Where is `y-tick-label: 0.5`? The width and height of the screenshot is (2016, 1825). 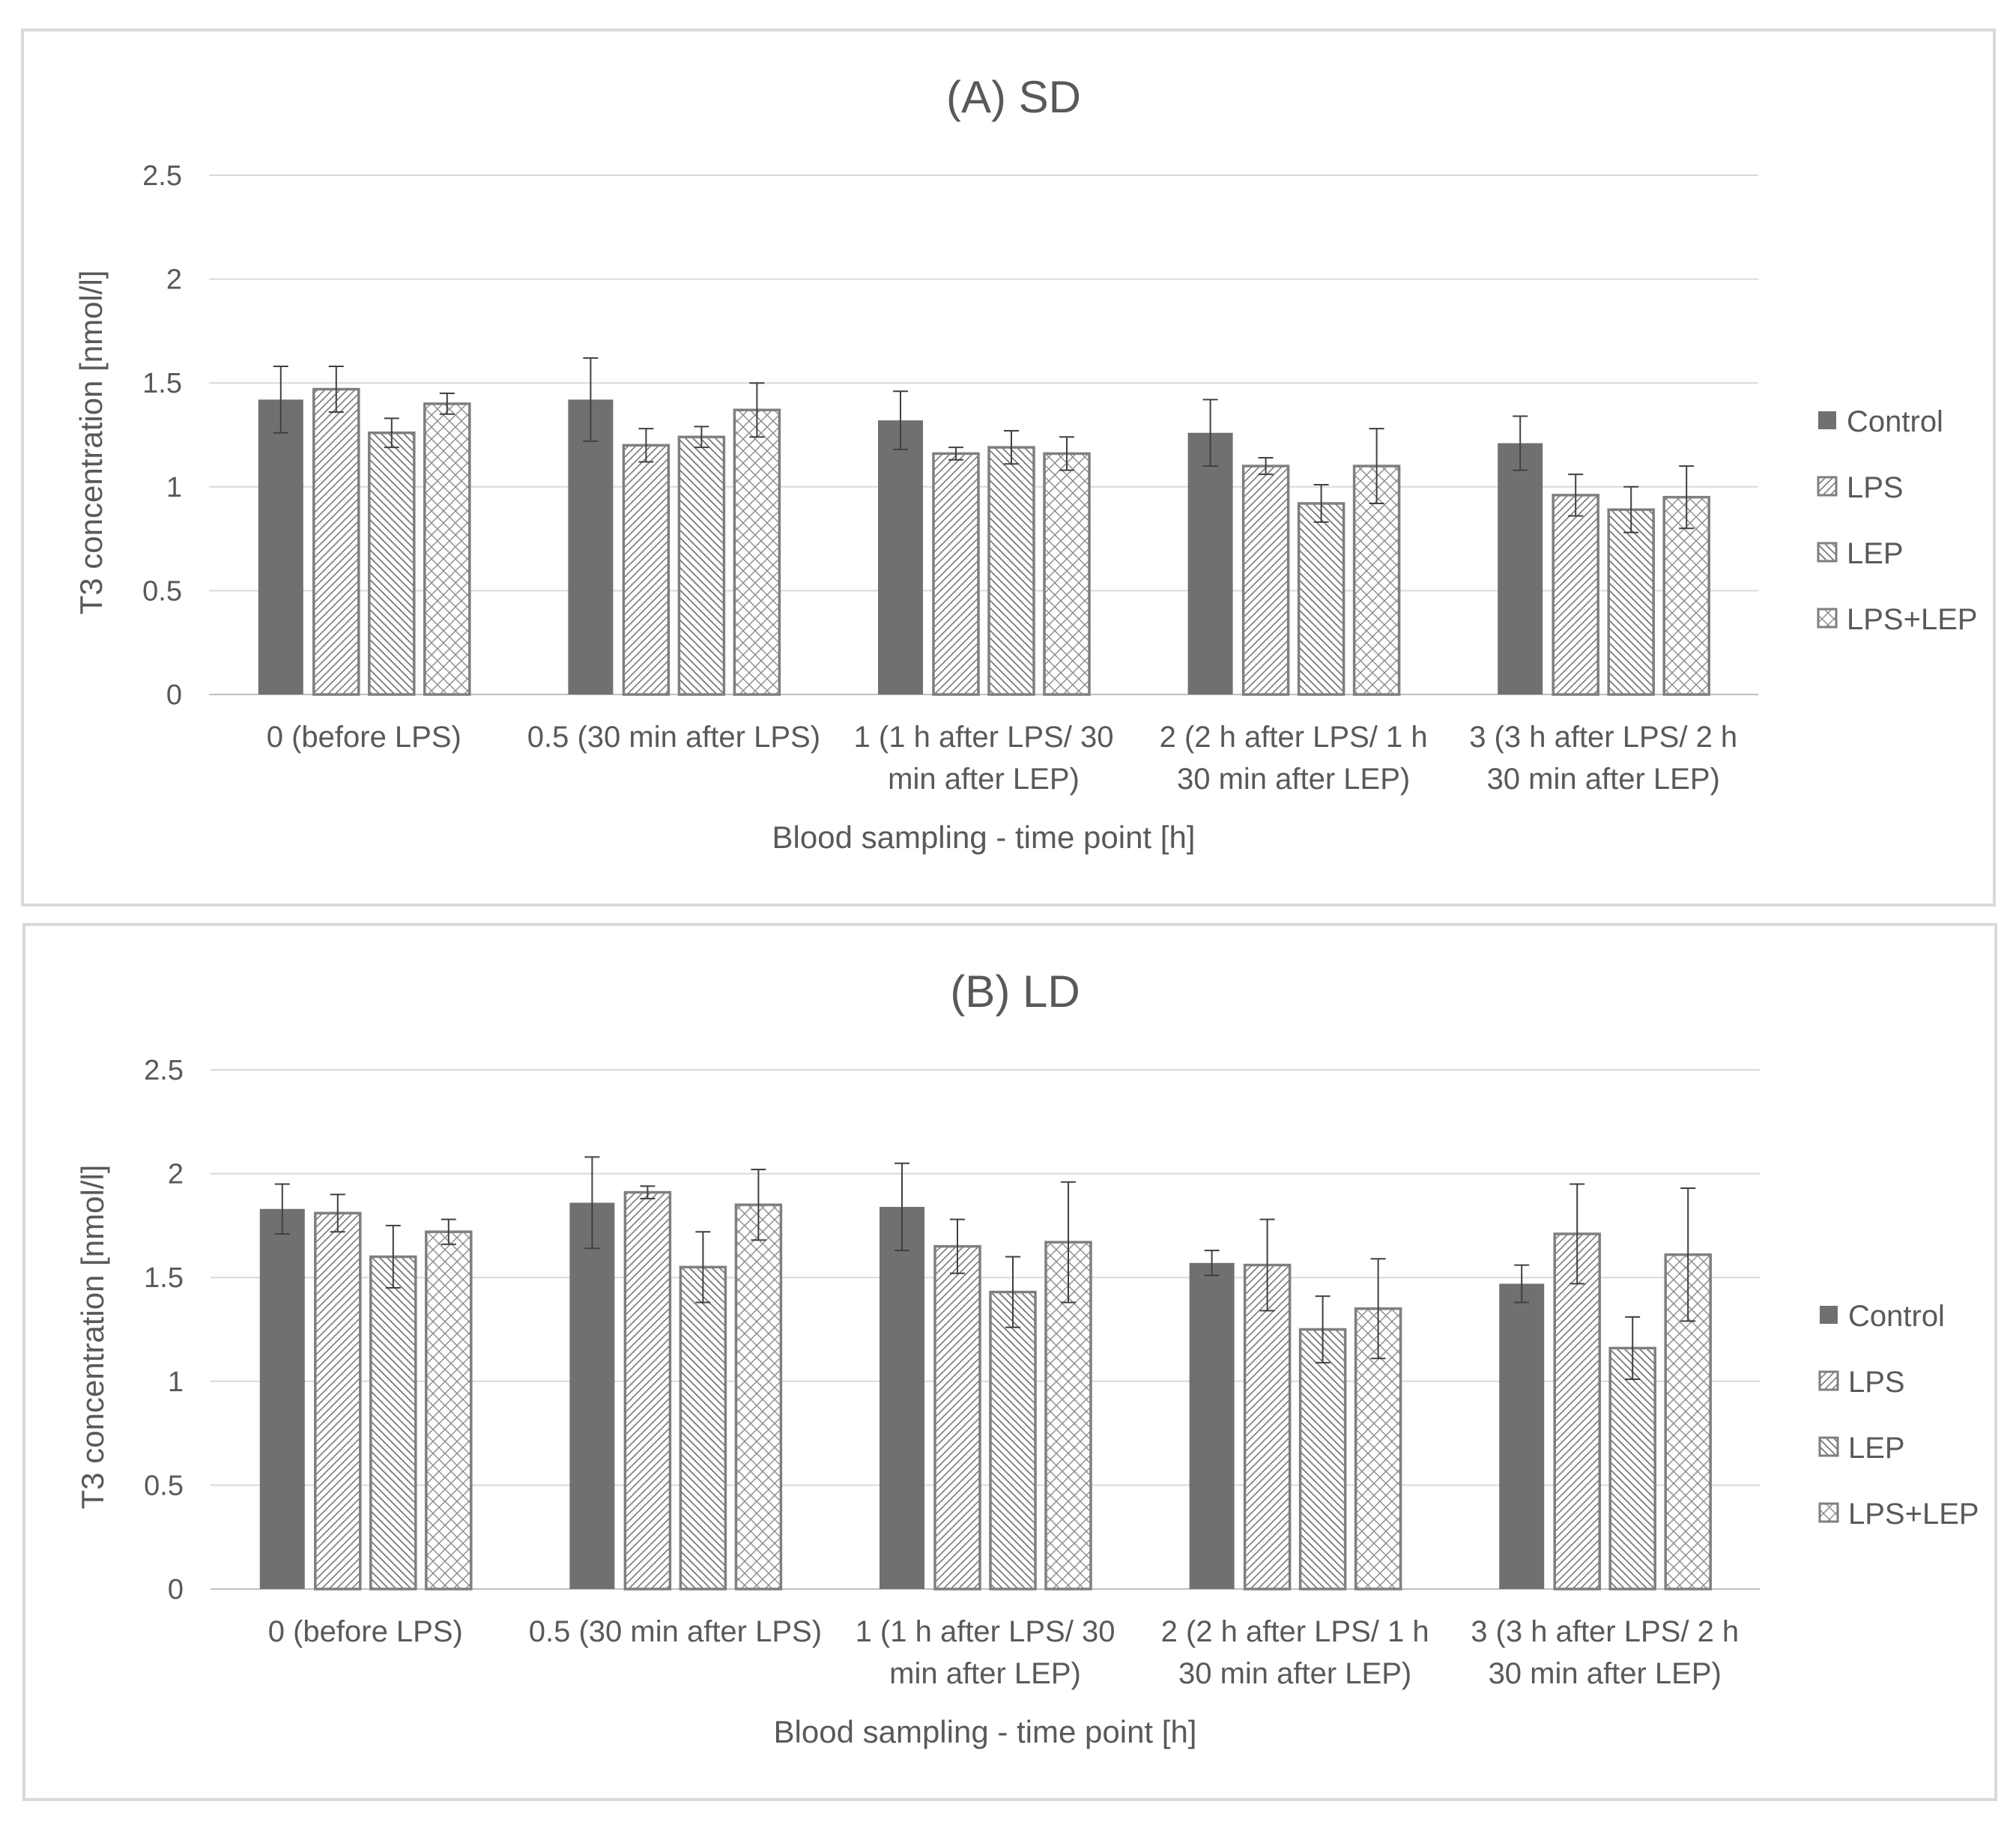
y-tick-label: 0.5 is located at coordinates (164, 1485).